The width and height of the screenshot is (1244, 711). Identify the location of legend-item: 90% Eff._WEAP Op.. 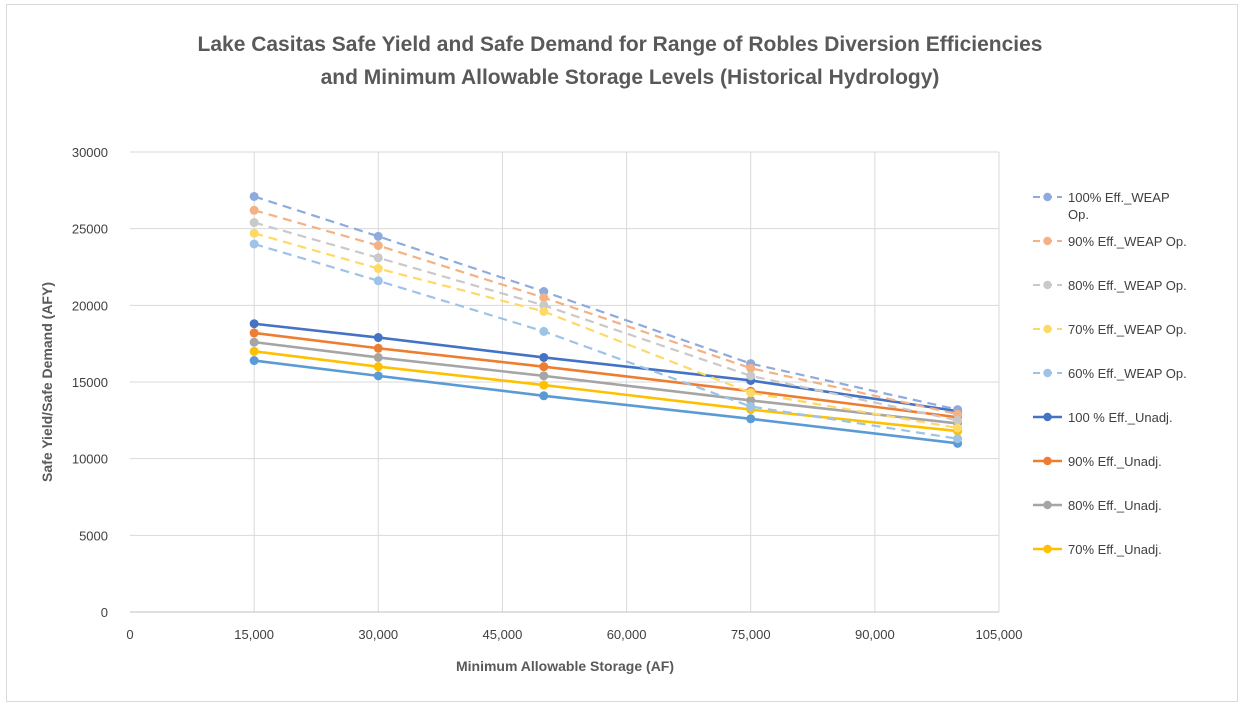
(1110, 241).